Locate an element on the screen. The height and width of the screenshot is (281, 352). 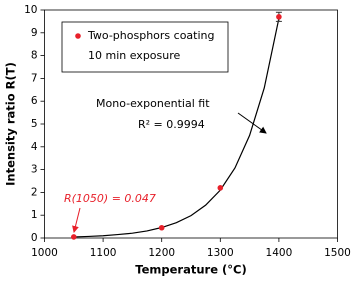
y-tick-label: 4 is located at coordinates (34, 147).